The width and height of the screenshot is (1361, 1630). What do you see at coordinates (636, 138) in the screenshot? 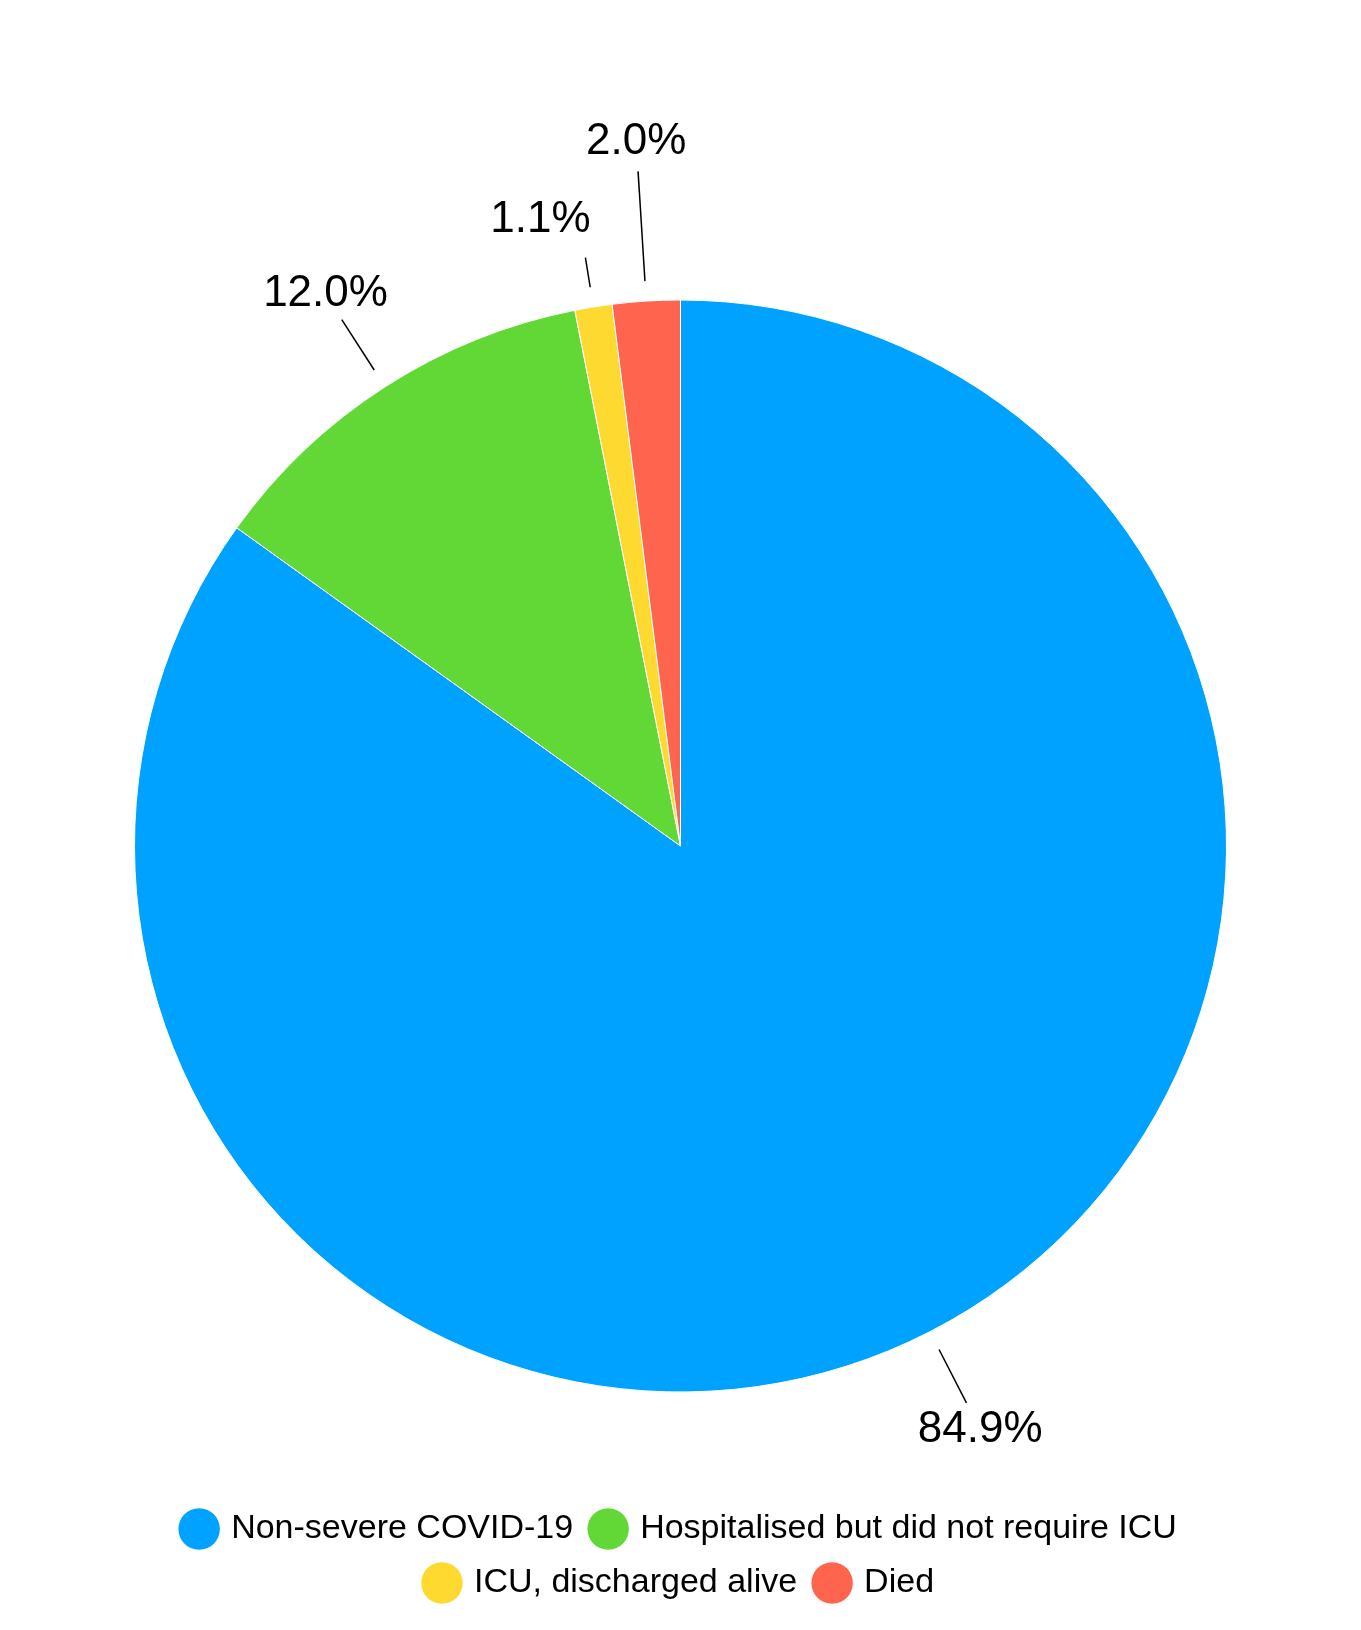
I see `data-label: 2.0%` at bounding box center [636, 138].